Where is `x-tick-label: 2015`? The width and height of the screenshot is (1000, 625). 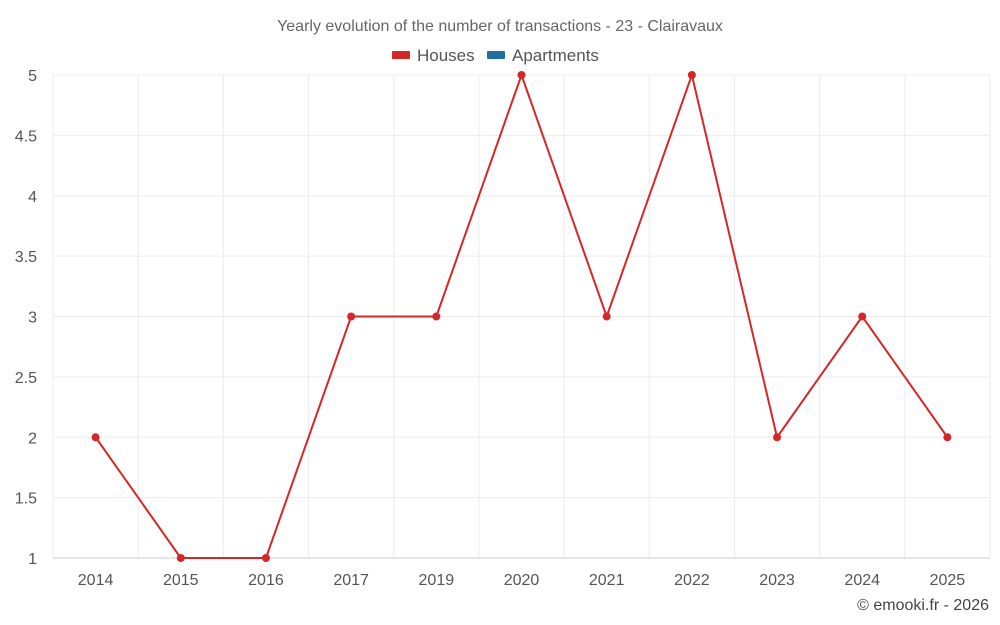 x-tick-label: 2015 is located at coordinates (181, 580).